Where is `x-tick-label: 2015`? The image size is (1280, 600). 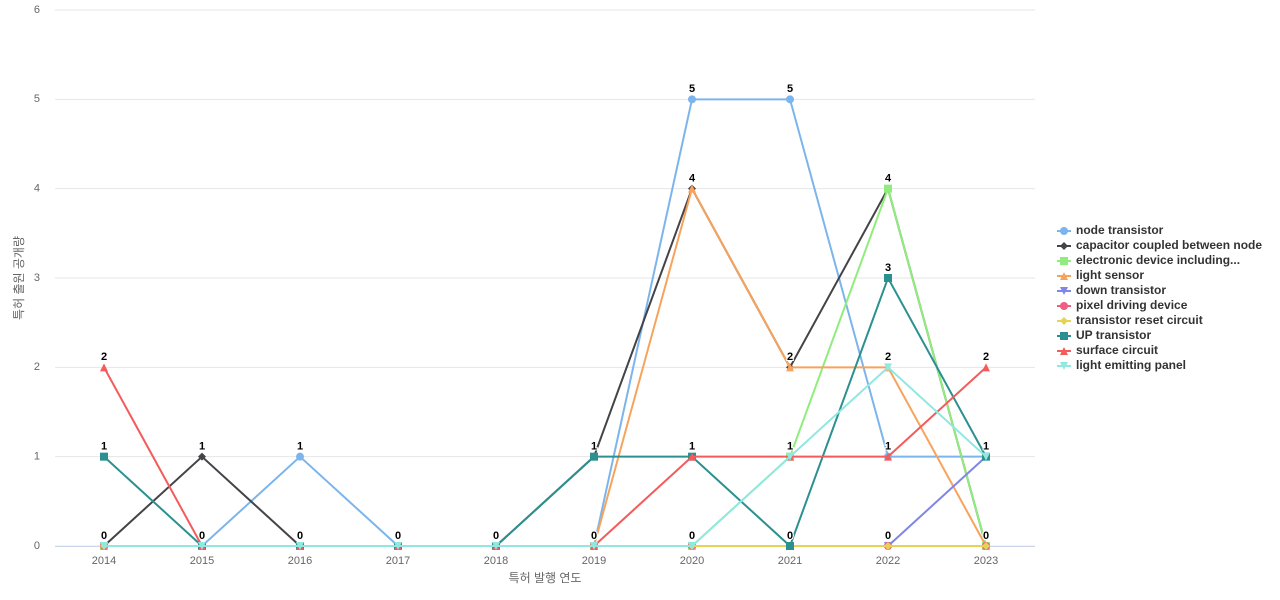 x-tick-label: 2015 is located at coordinates (202, 561).